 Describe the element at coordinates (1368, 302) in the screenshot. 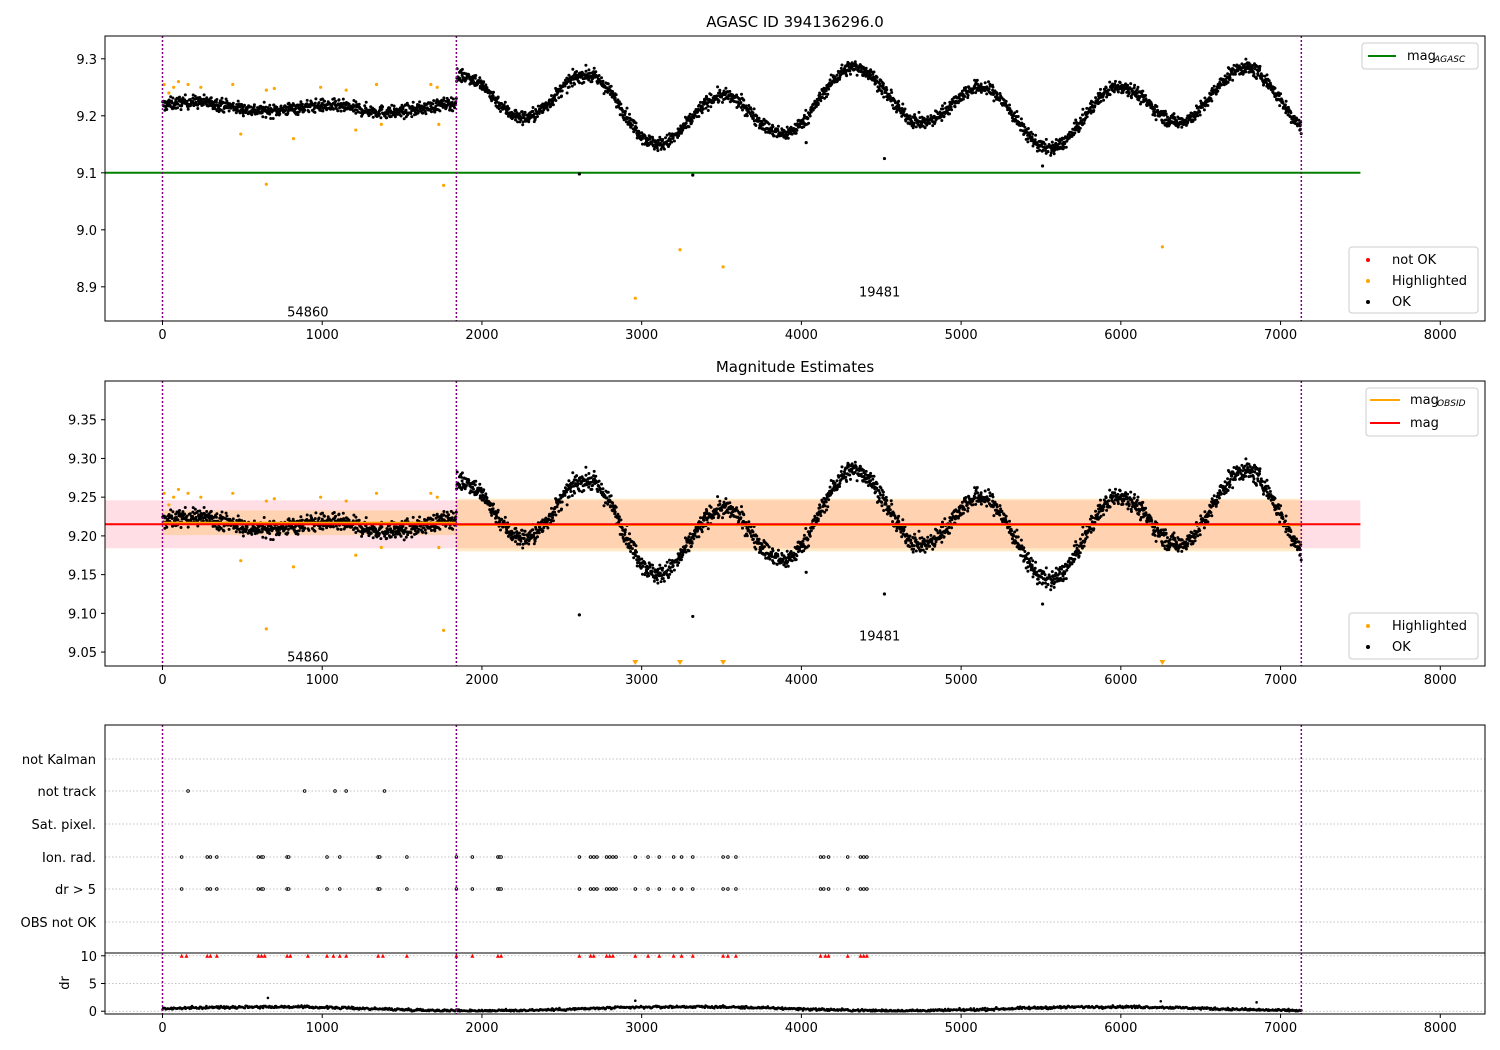

I see `legend-ok-marker` at that location.